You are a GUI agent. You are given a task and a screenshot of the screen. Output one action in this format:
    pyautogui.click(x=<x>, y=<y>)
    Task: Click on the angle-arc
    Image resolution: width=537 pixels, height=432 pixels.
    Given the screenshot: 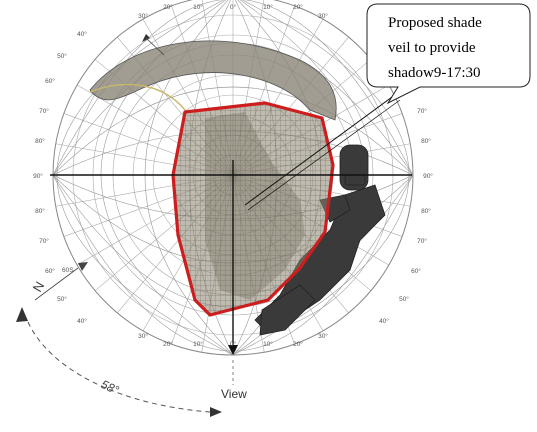 What is the action you would take?
    pyautogui.click(x=119, y=367)
    